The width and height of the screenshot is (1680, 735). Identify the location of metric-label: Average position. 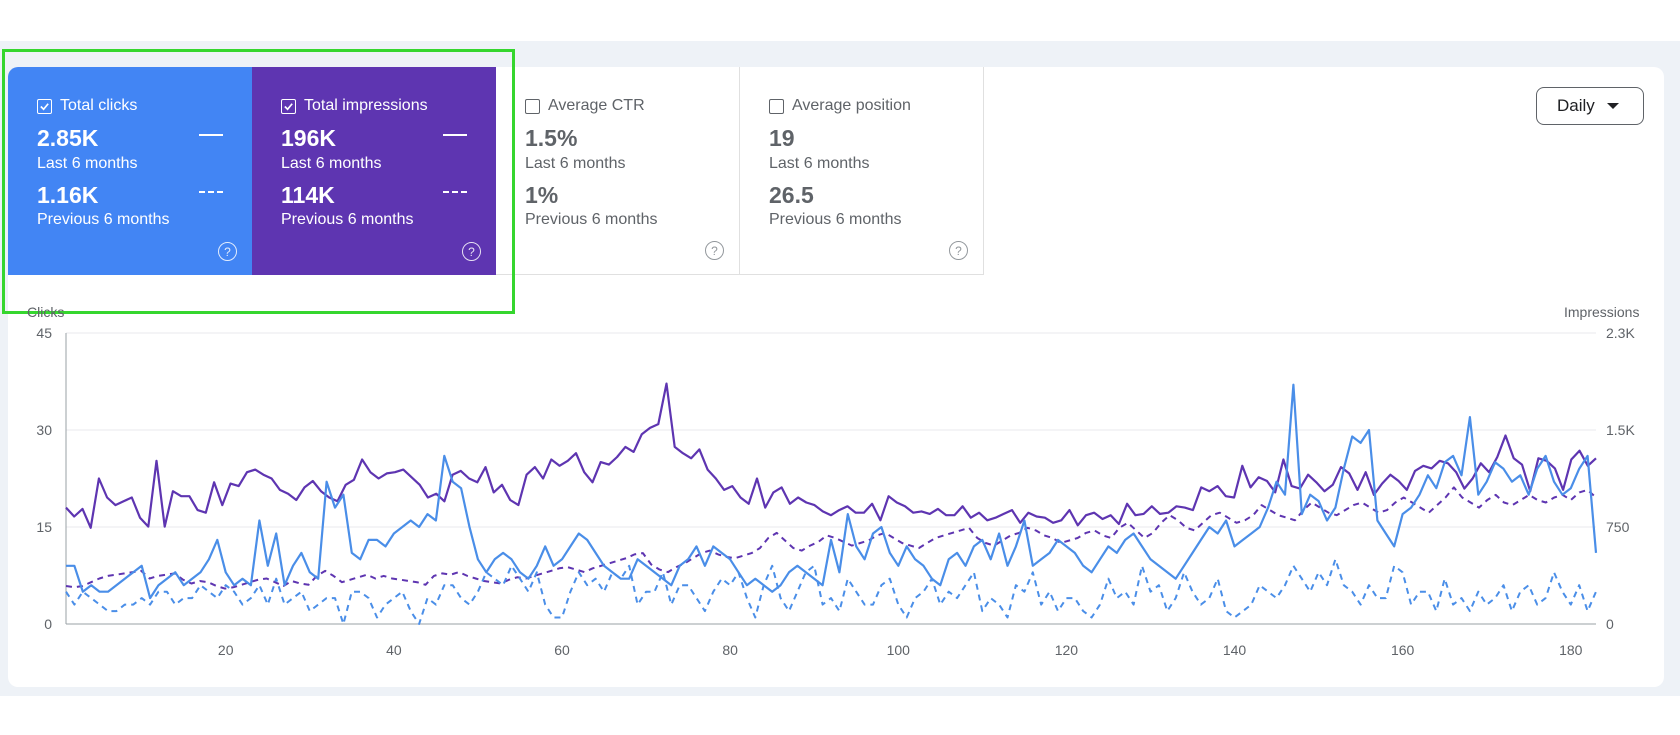
(851, 105).